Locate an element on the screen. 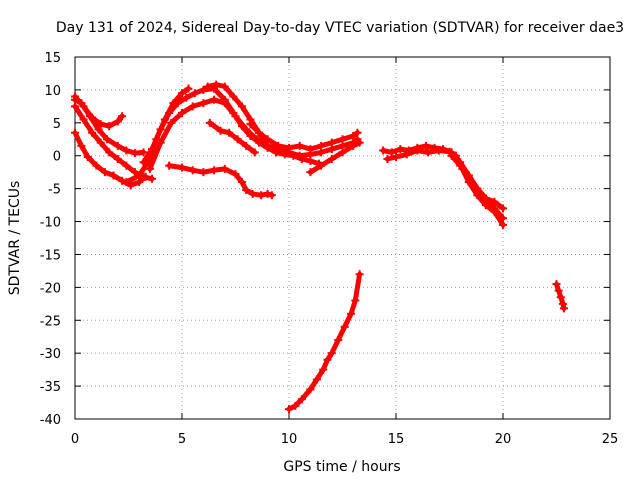 Image resolution: width=640 pixels, height=480 pixels. y-tick-label: 5 is located at coordinates (57, 124).